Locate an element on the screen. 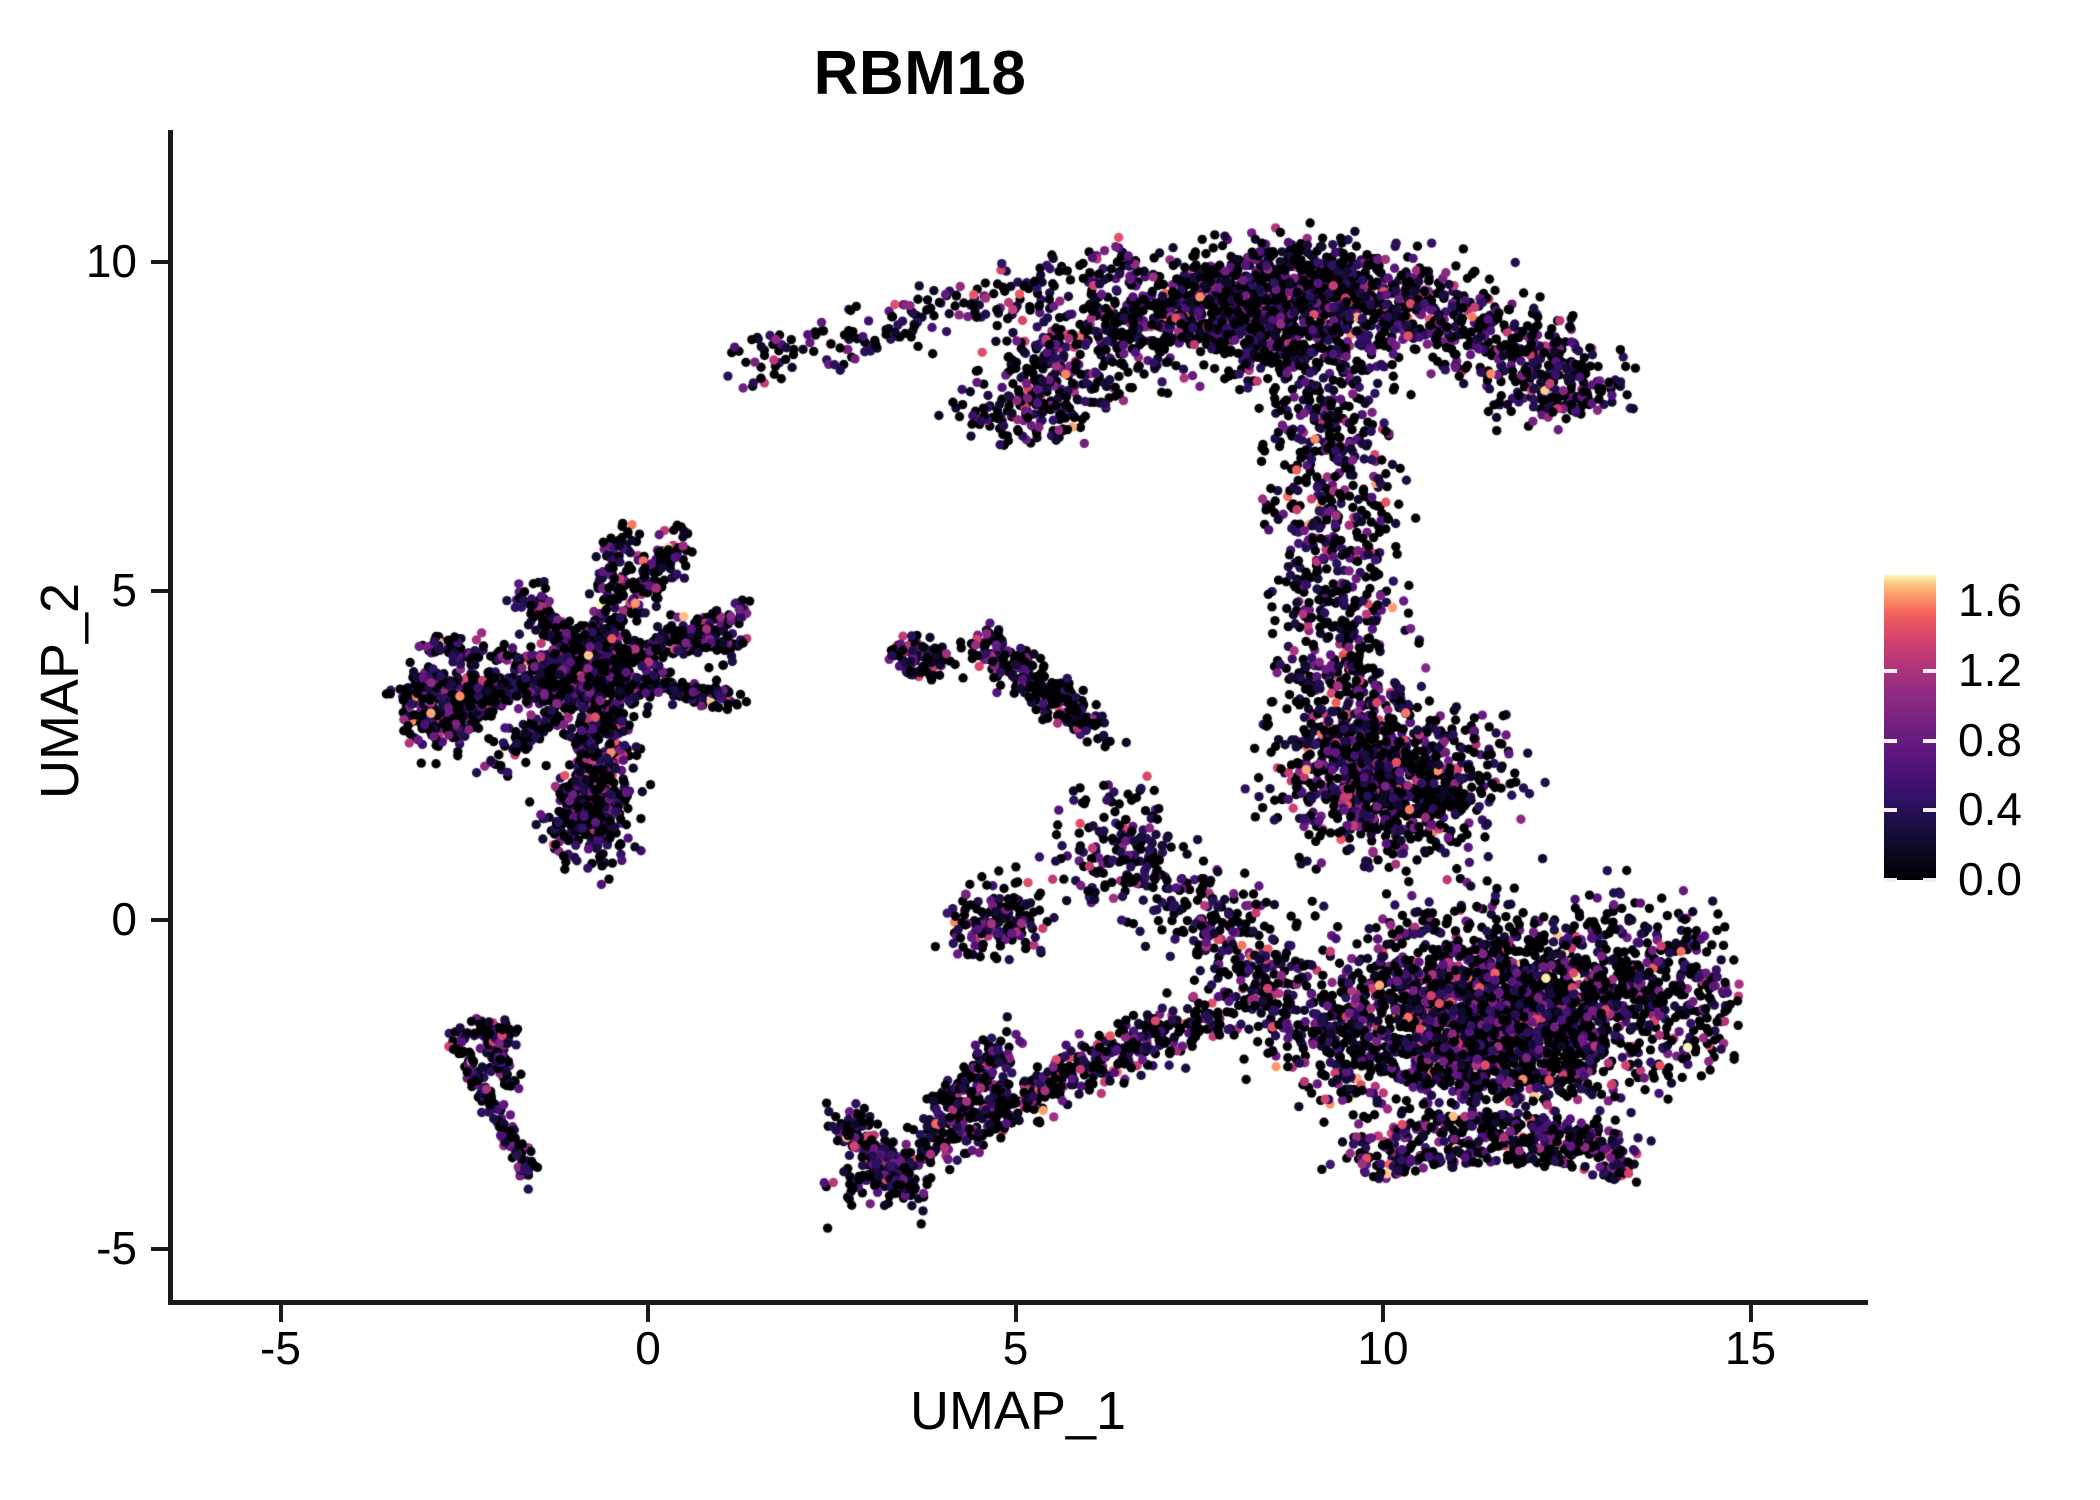  y-tick-label: 5 is located at coordinates (124, 590).